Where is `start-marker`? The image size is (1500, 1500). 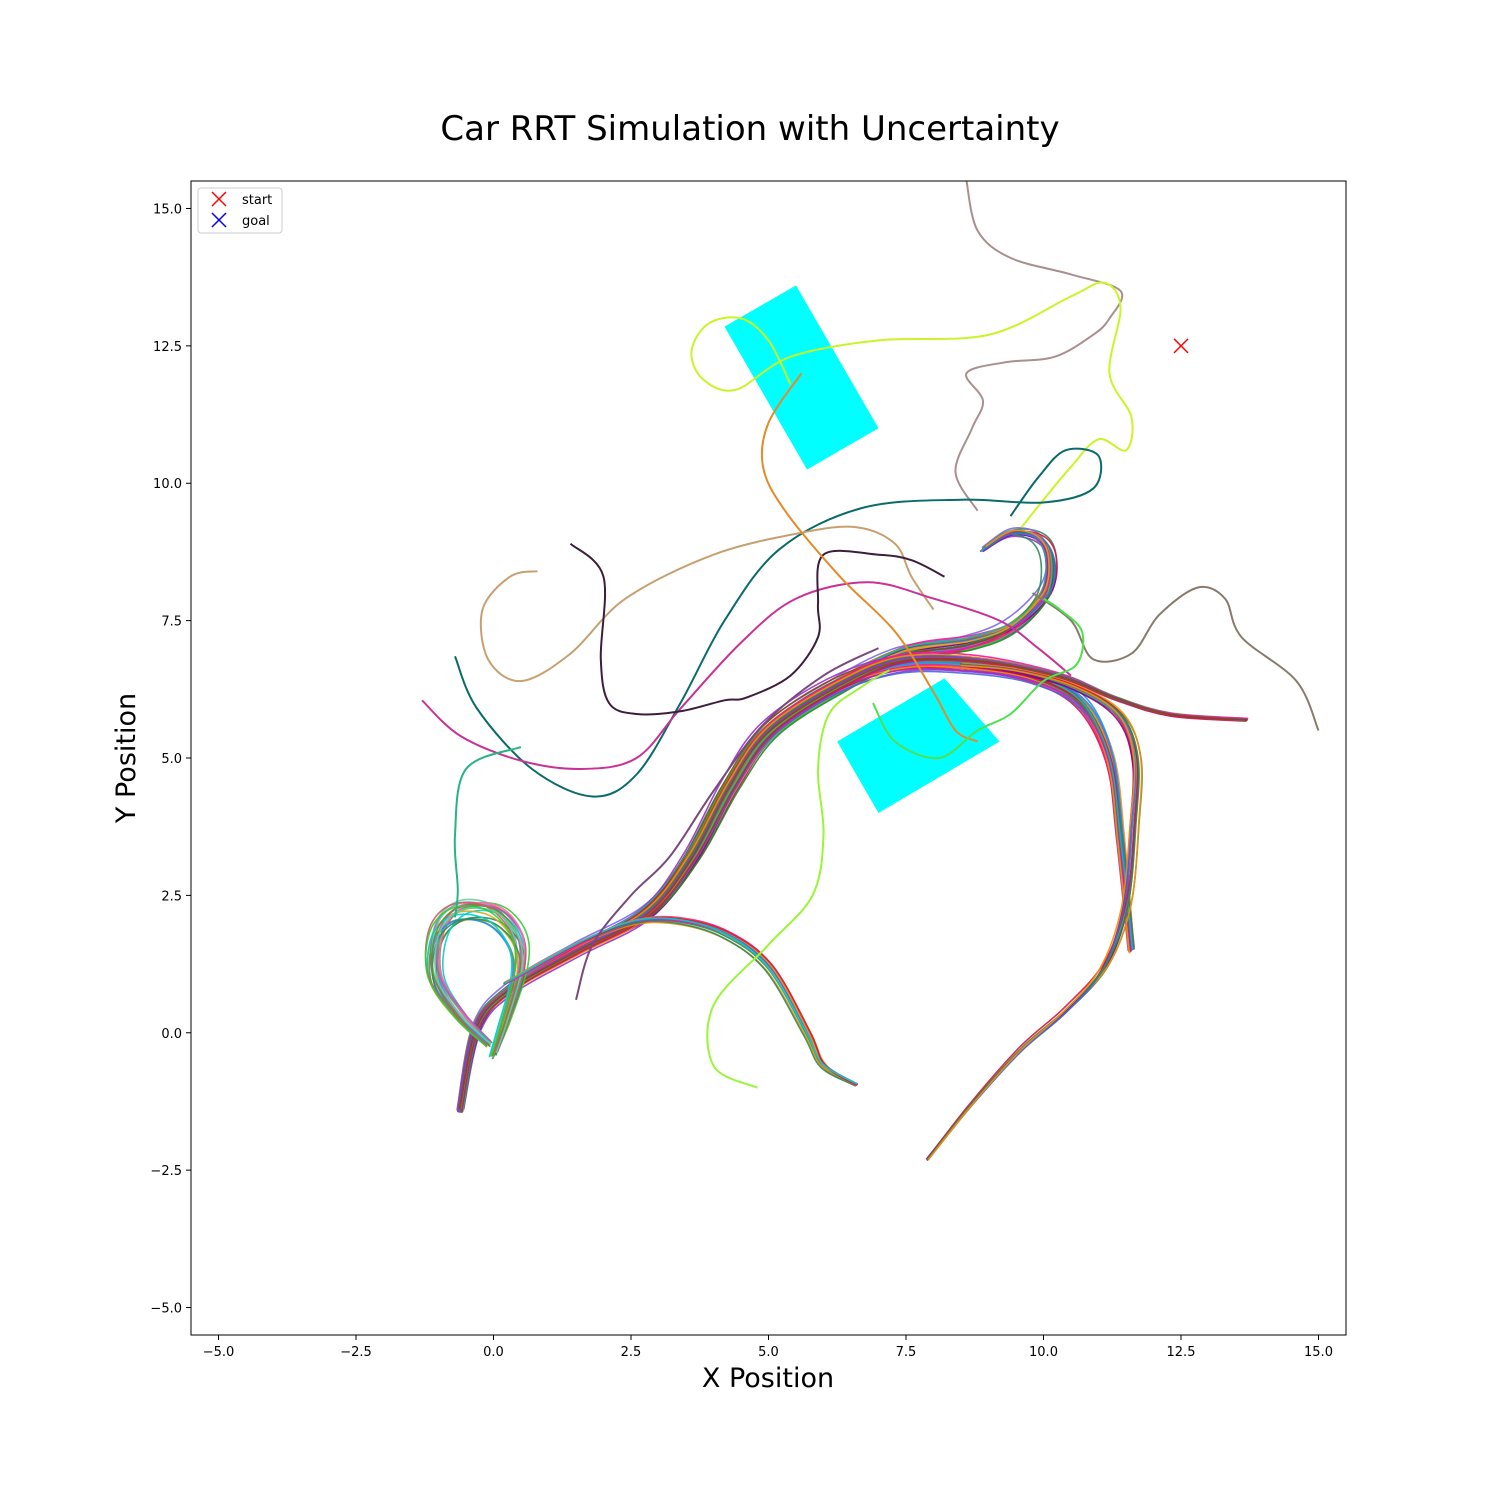 start-marker is located at coordinates (1181, 346).